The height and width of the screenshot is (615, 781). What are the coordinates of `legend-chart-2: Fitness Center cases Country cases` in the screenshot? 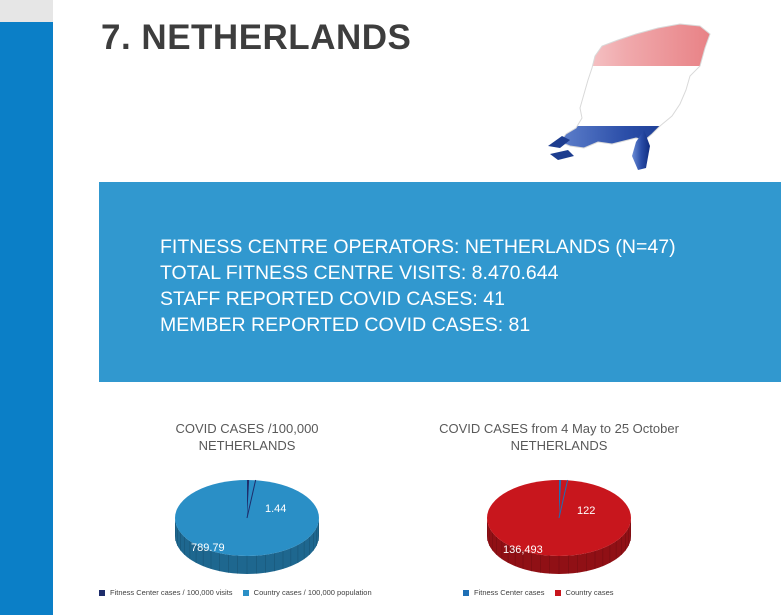 It's located at (542, 592).